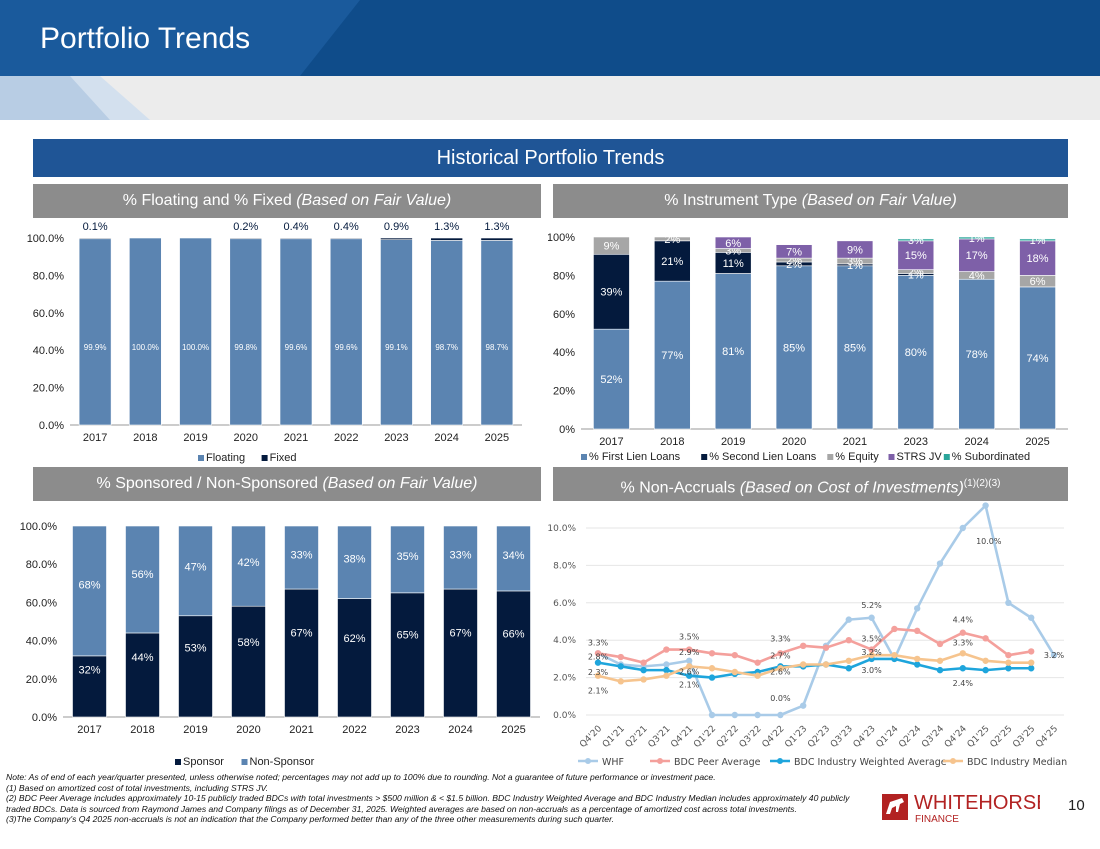 This screenshot has width=1100, height=849. Describe the element at coordinates (1024, 737) in the screenshot. I see `x-tick-label: Q3'25` at that location.